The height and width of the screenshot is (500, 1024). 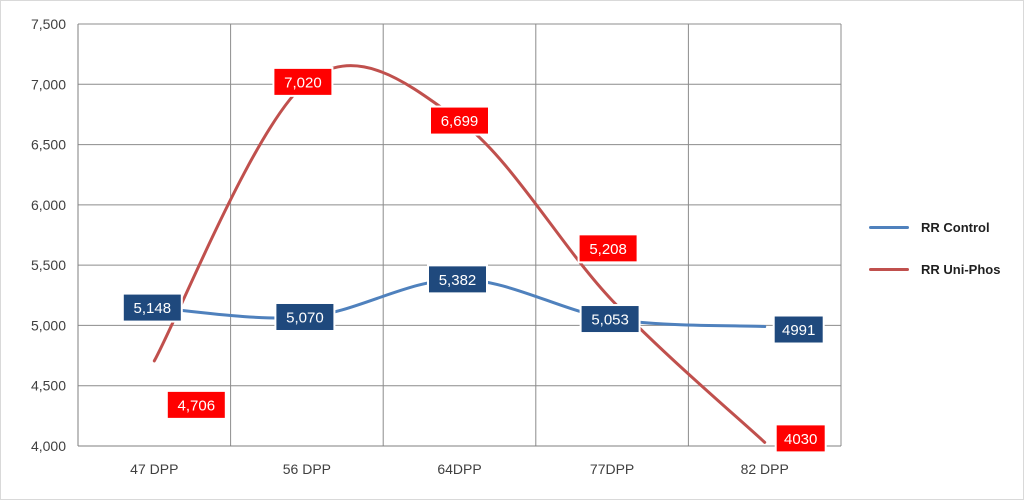 I want to click on legend-item-rr-control: RR Control, so click(x=944, y=227).